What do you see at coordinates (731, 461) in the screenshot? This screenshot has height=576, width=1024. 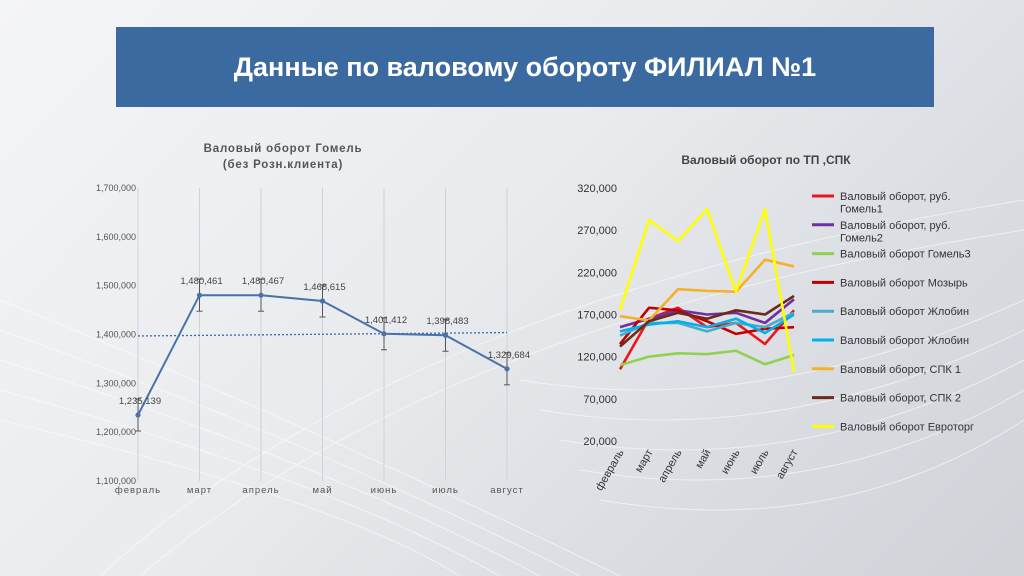 I see `chart2-x-tick-label: июнь` at bounding box center [731, 461].